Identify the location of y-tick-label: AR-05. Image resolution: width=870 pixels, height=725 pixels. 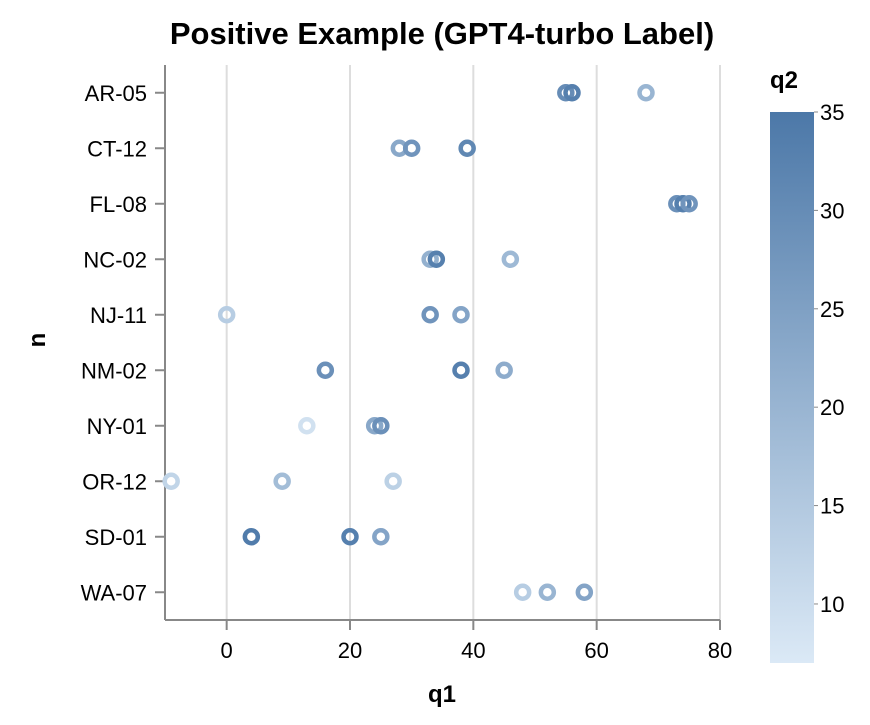
(116, 93).